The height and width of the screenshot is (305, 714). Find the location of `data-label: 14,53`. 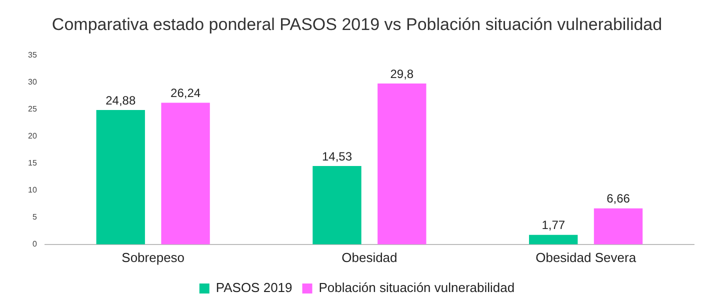

data-label: 14,53 is located at coordinates (337, 156).